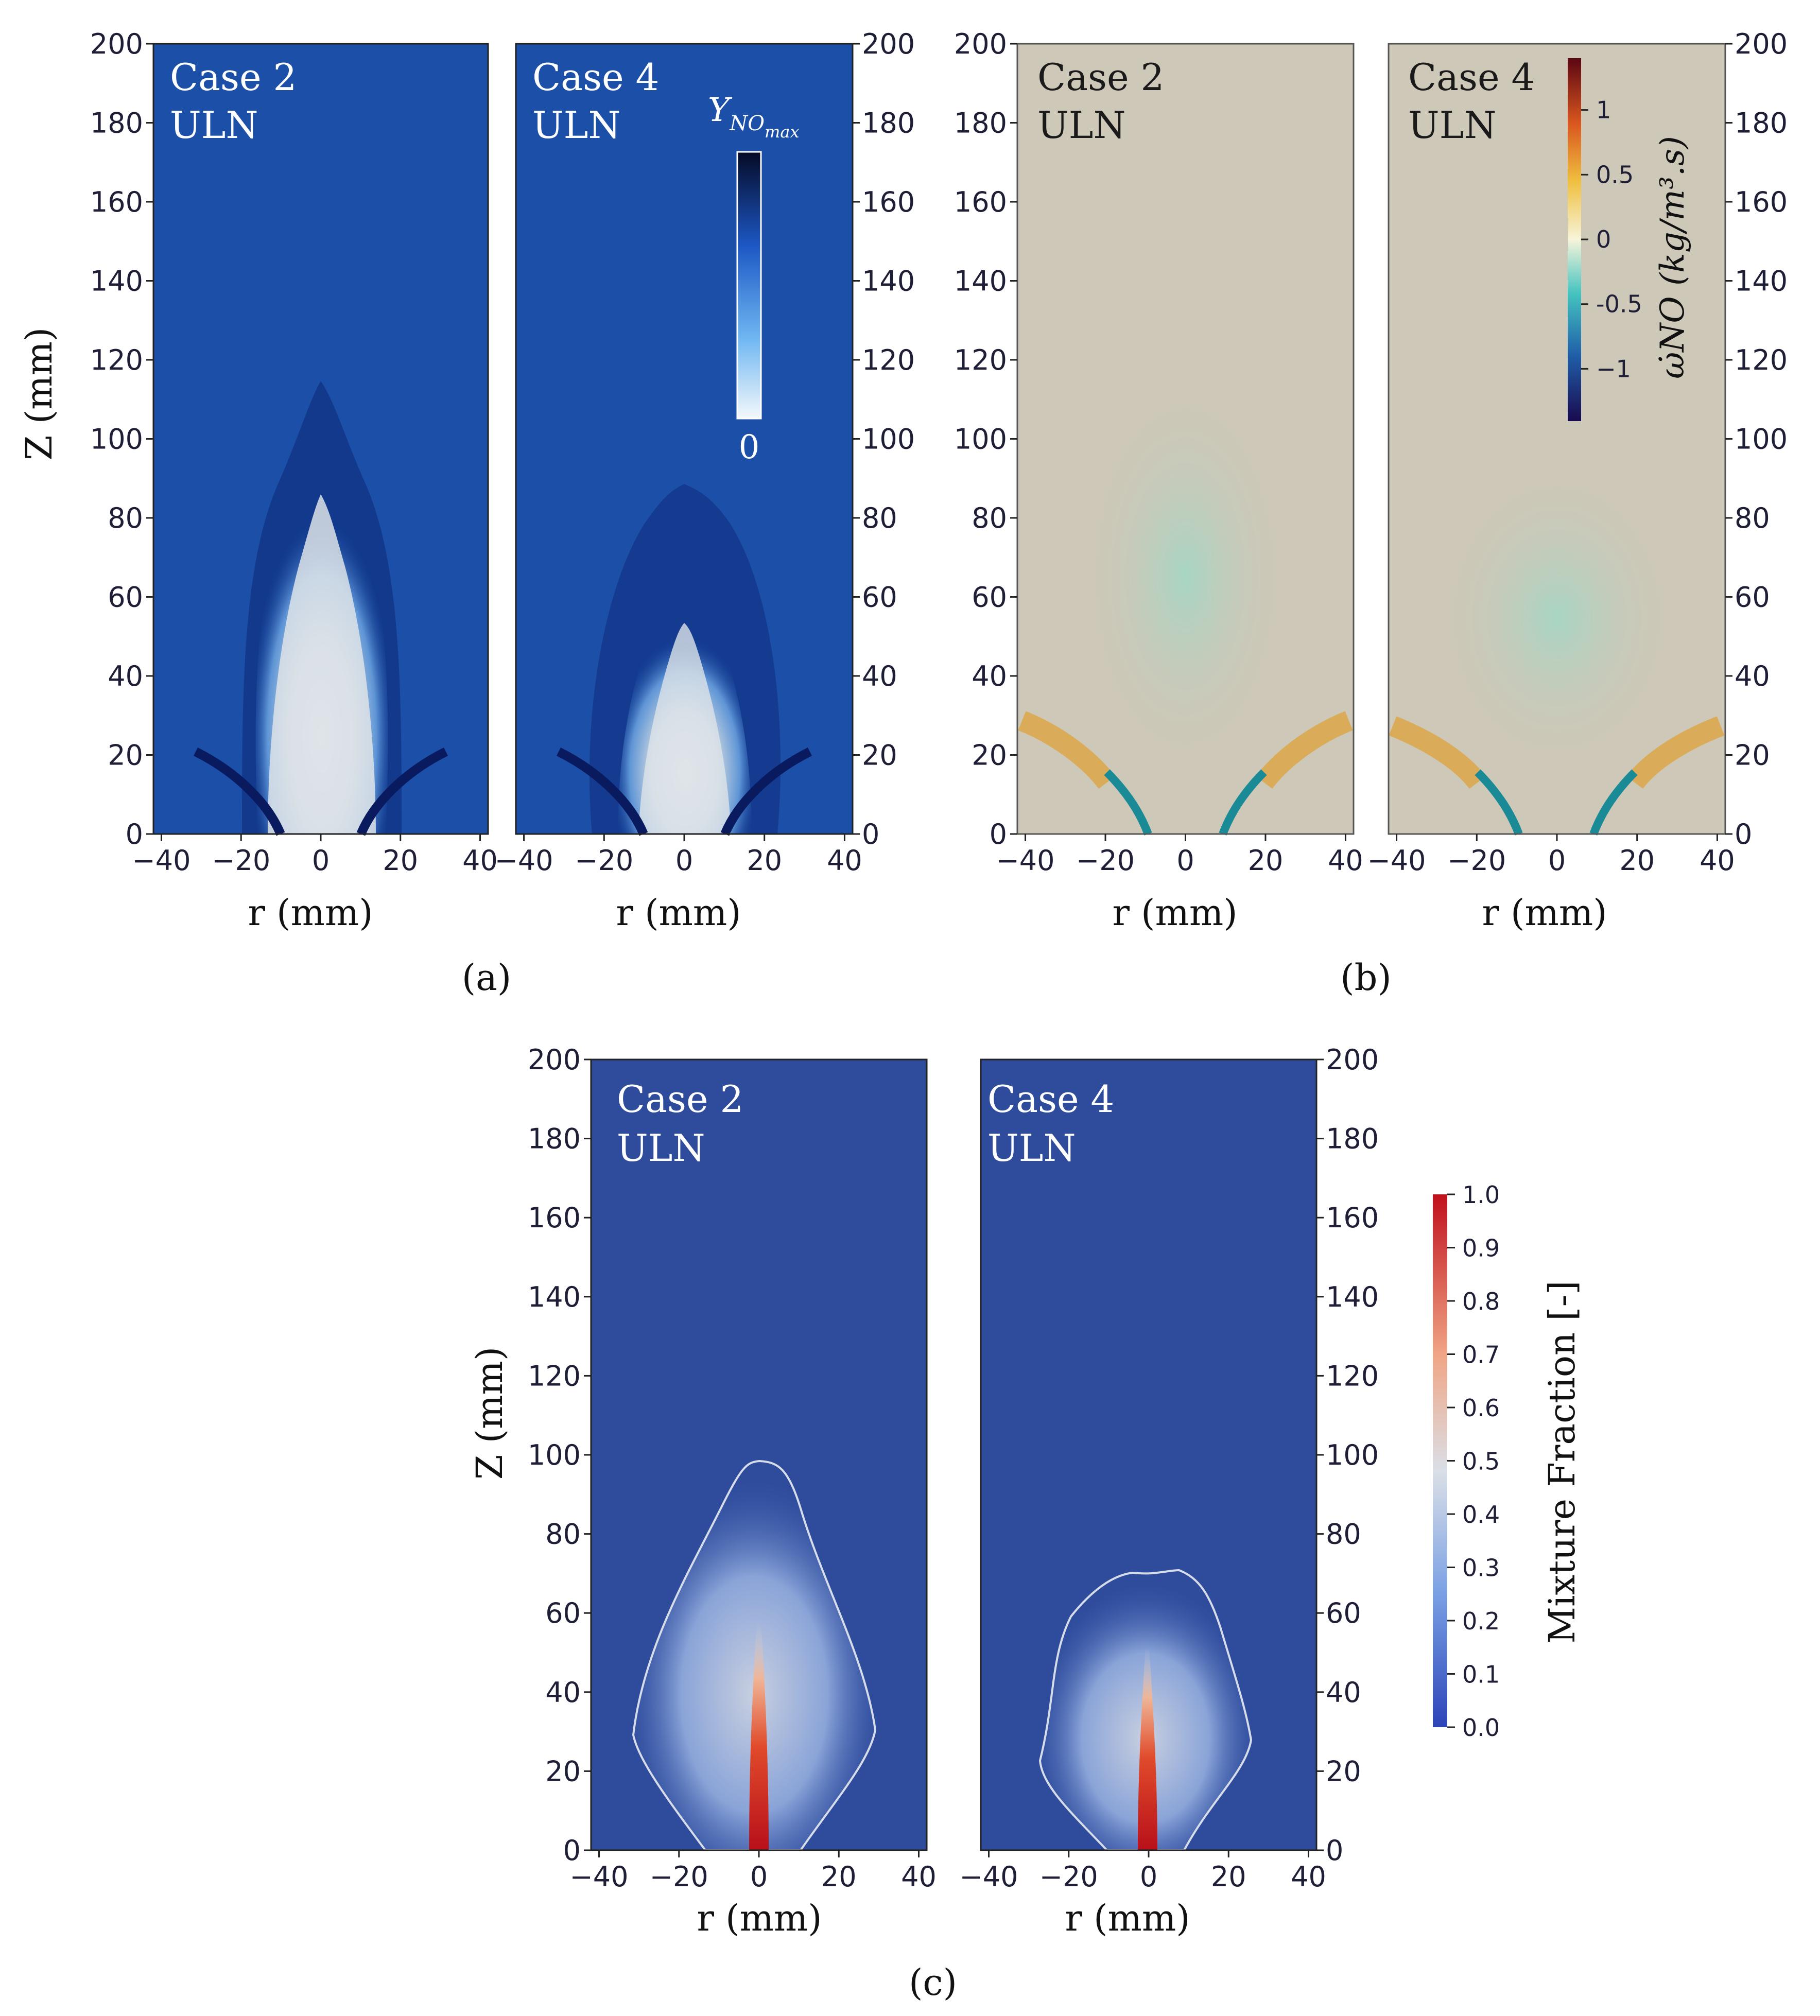 The height and width of the screenshot is (2016, 1820). I want to click on colorbar-b: 1 0.5 0 -0.5 −1 ω̇NO (kg/m³.s), so click(1630, 239).